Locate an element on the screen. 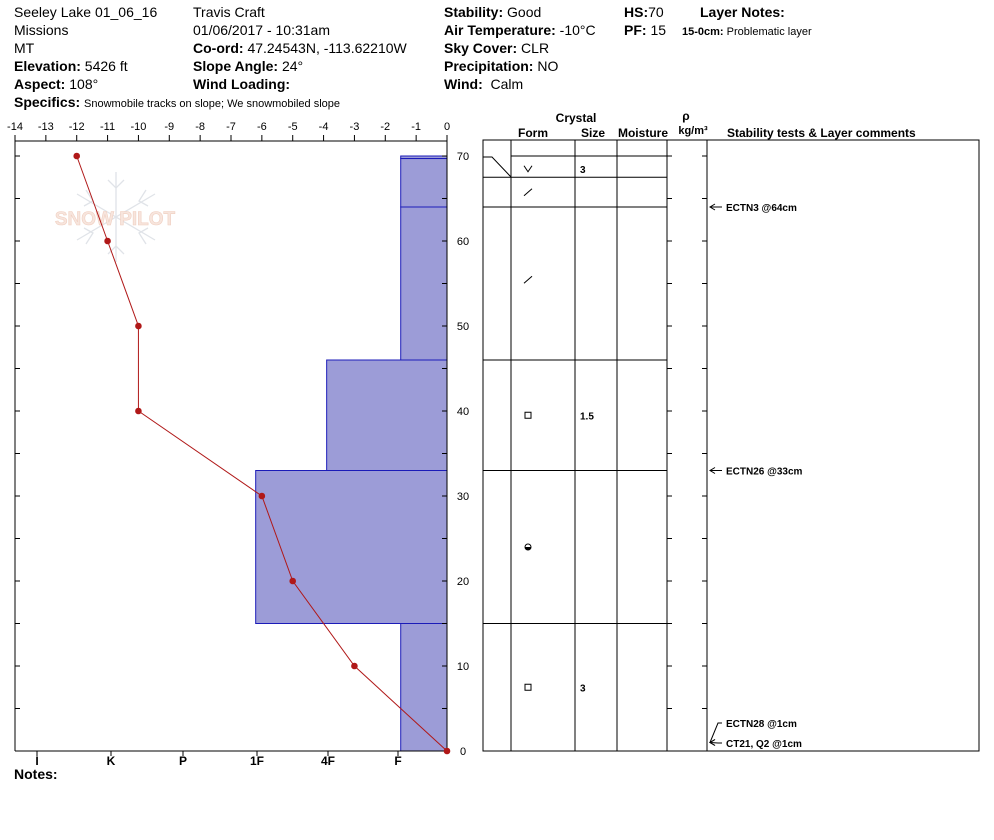 The image size is (994, 840). layer-notes-title: Layer Notes: is located at coordinates (742, 12).